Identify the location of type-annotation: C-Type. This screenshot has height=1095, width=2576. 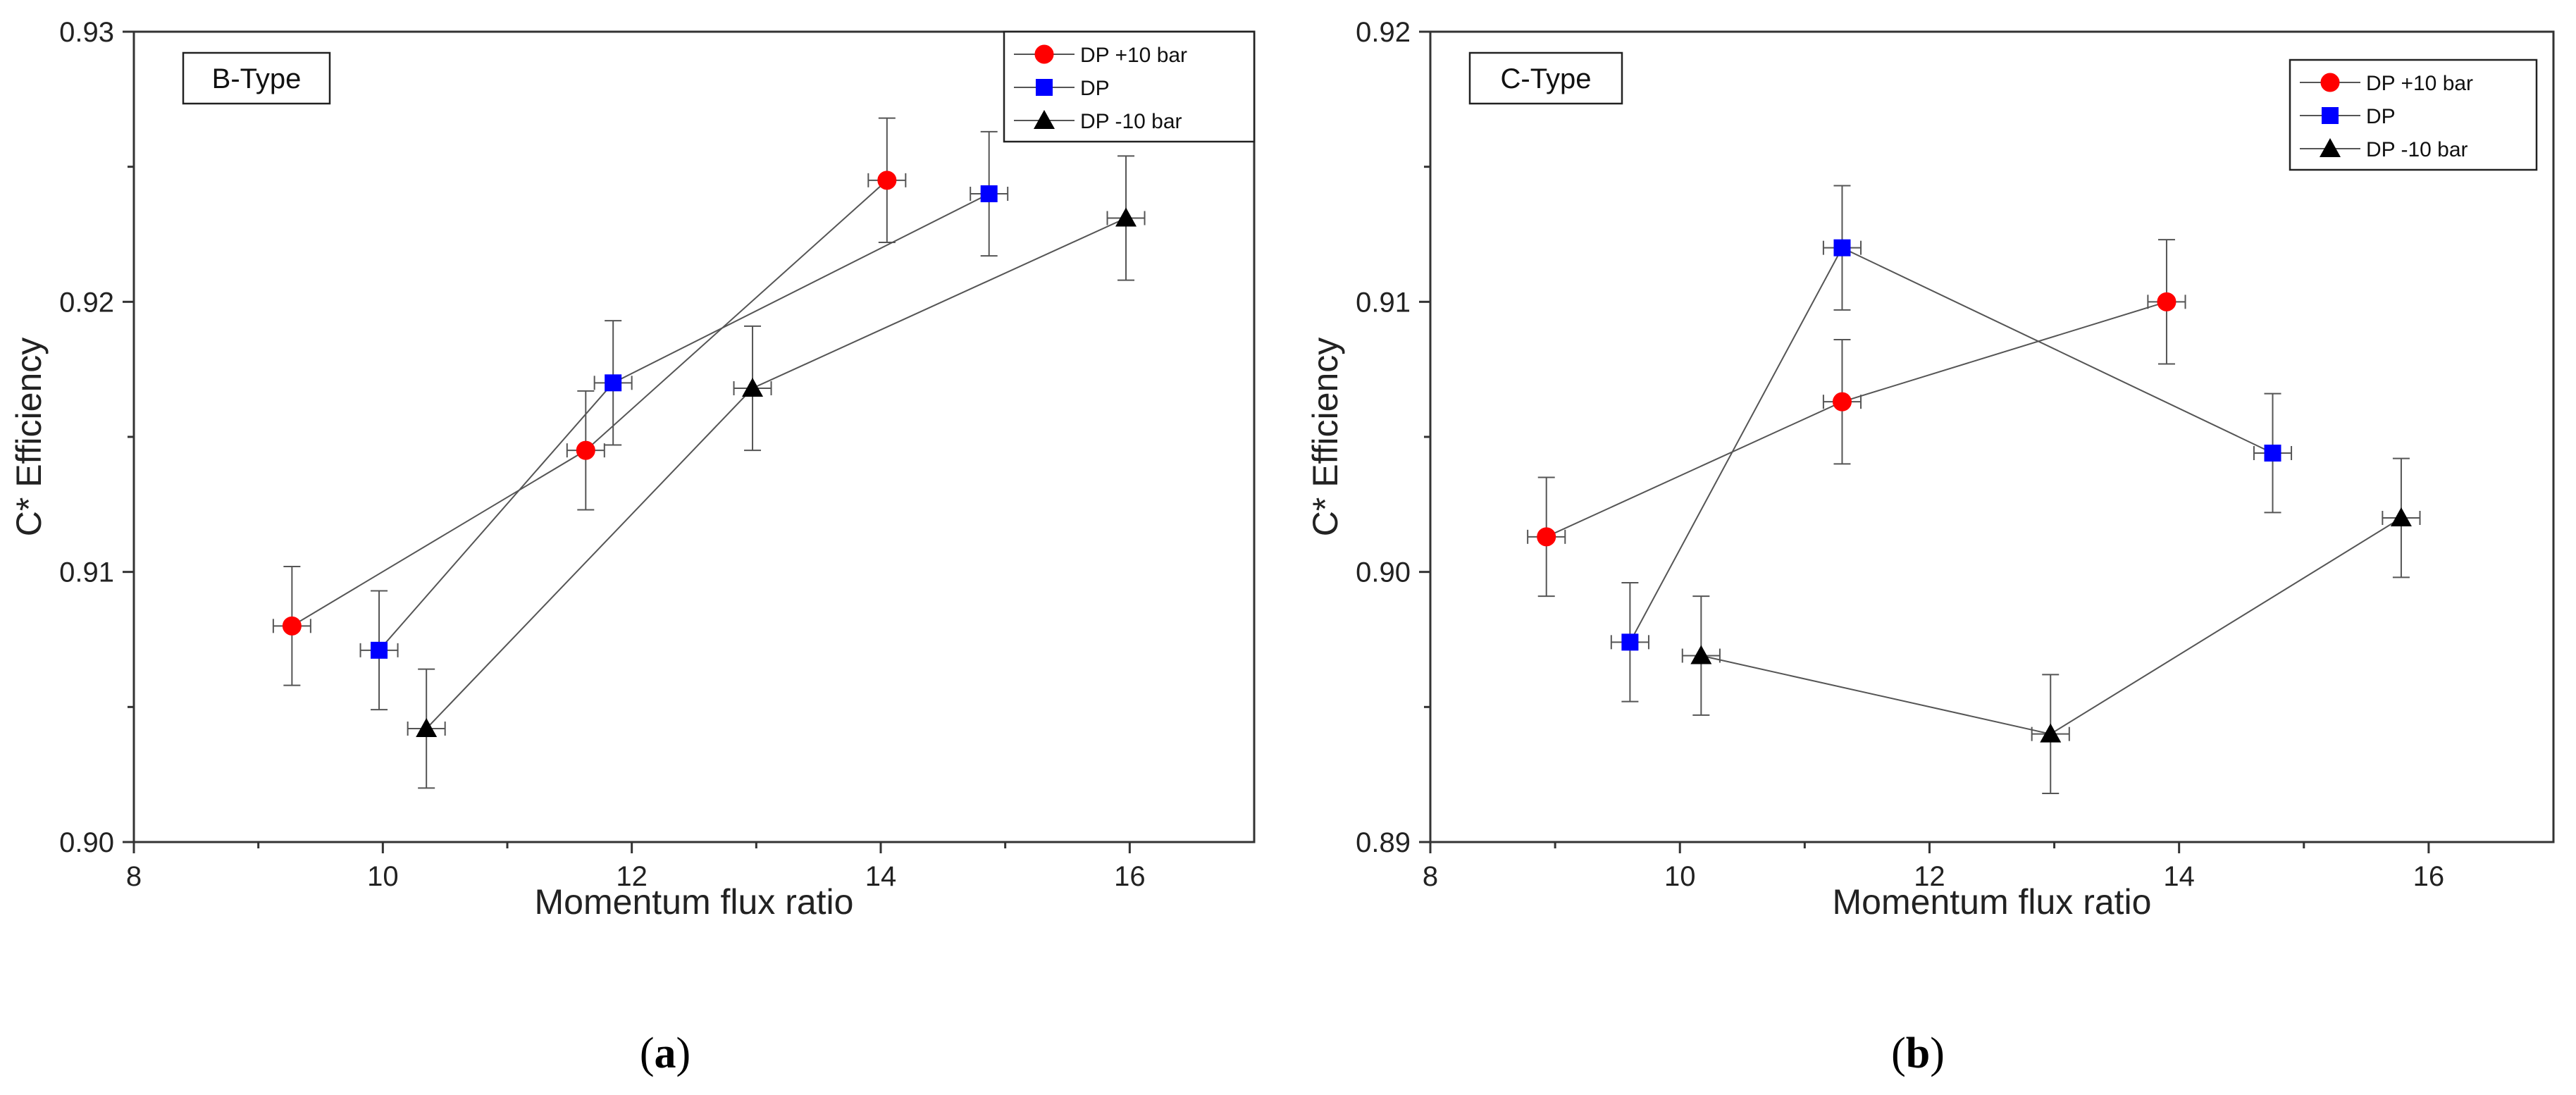
(1546, 78).